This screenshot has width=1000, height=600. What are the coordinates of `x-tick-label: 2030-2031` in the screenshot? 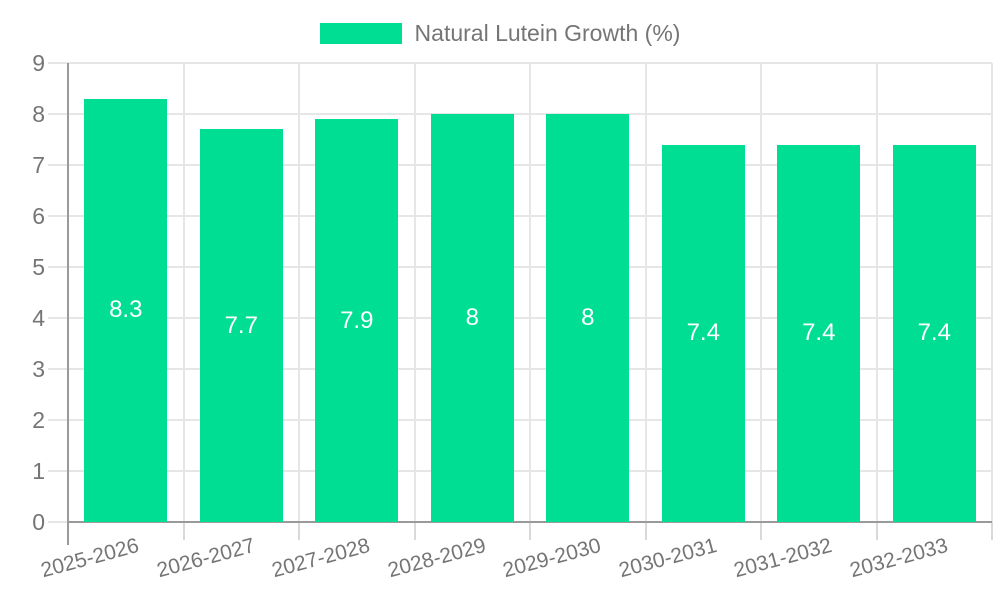 It's located at (668, 558).